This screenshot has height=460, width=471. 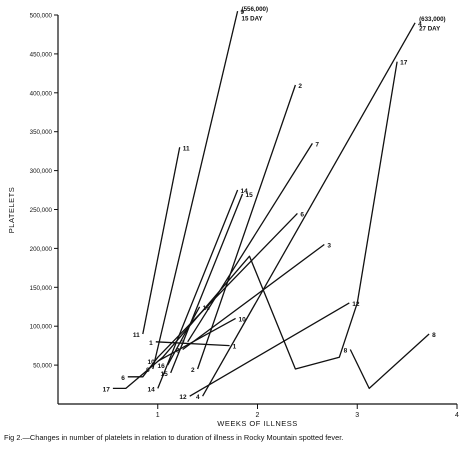 What do you see at coordinates (152, 389) in the screenshot?
I see `series-label-start-14: 14` at bounding box center [152, 389].